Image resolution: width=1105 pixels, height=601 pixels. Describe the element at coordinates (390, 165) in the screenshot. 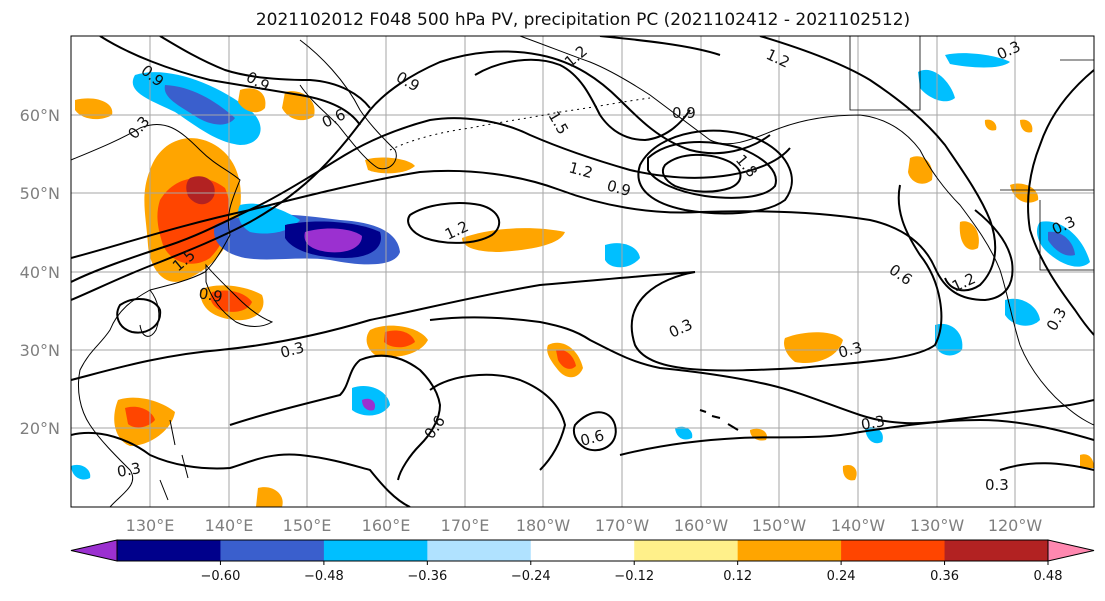

I see `precip-patch-orange-wpac2` at that location.